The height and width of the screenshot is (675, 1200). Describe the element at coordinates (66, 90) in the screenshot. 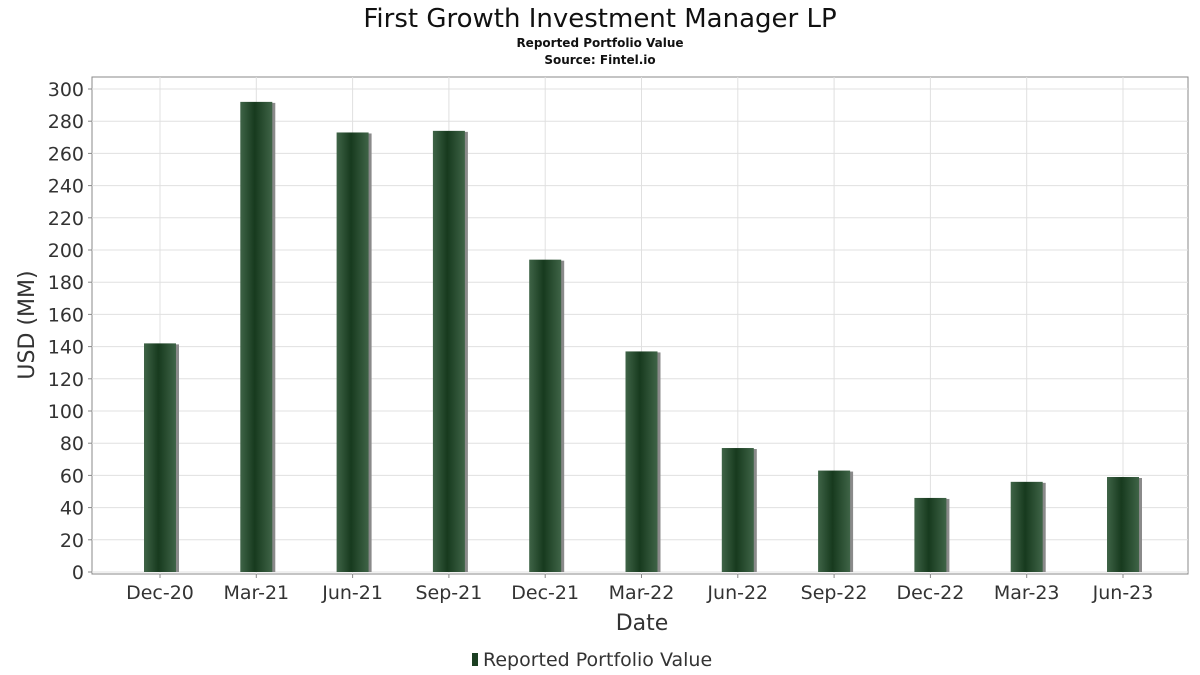

I see `y-tick-label: 300` at that location.